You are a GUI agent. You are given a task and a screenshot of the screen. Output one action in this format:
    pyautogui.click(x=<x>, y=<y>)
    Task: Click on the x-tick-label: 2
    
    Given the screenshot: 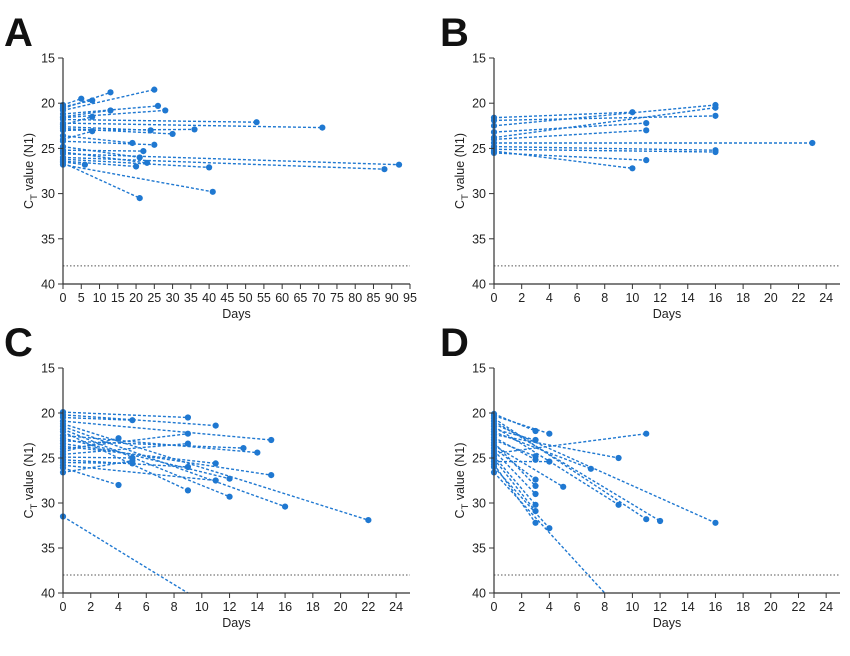 What is the action you would take?
    pyautogui.click(x=90, y=607)
    